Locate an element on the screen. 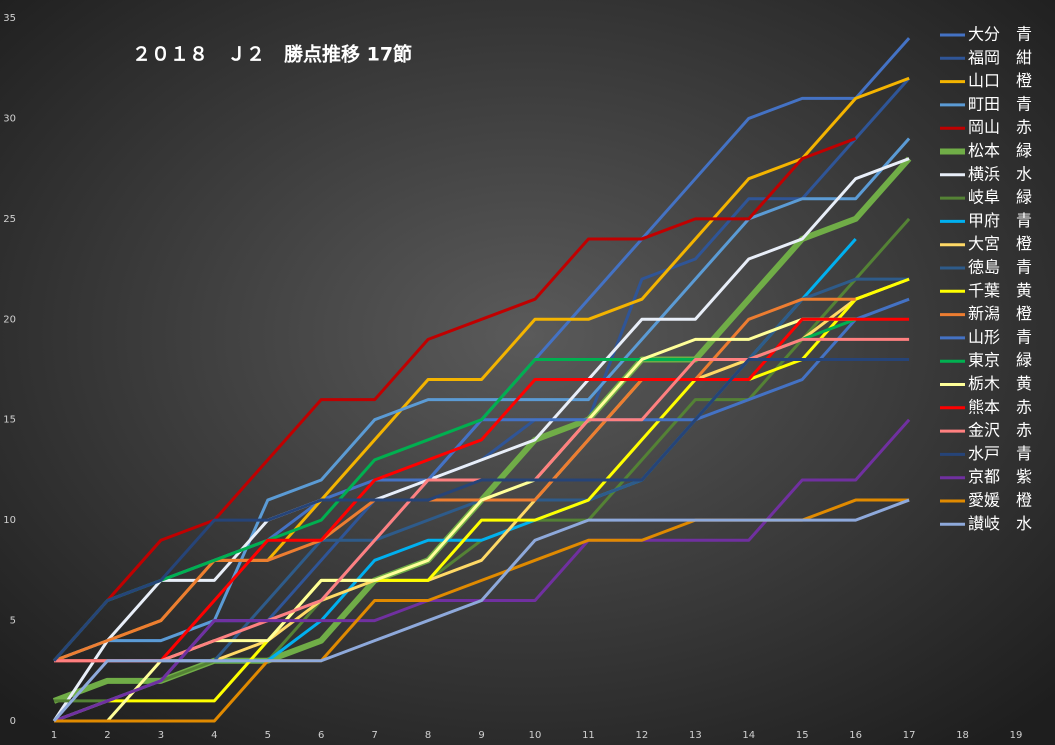 This screenshot has height=745, width=1055. y-tick-label: 35 is located at coordinates (9, 18).